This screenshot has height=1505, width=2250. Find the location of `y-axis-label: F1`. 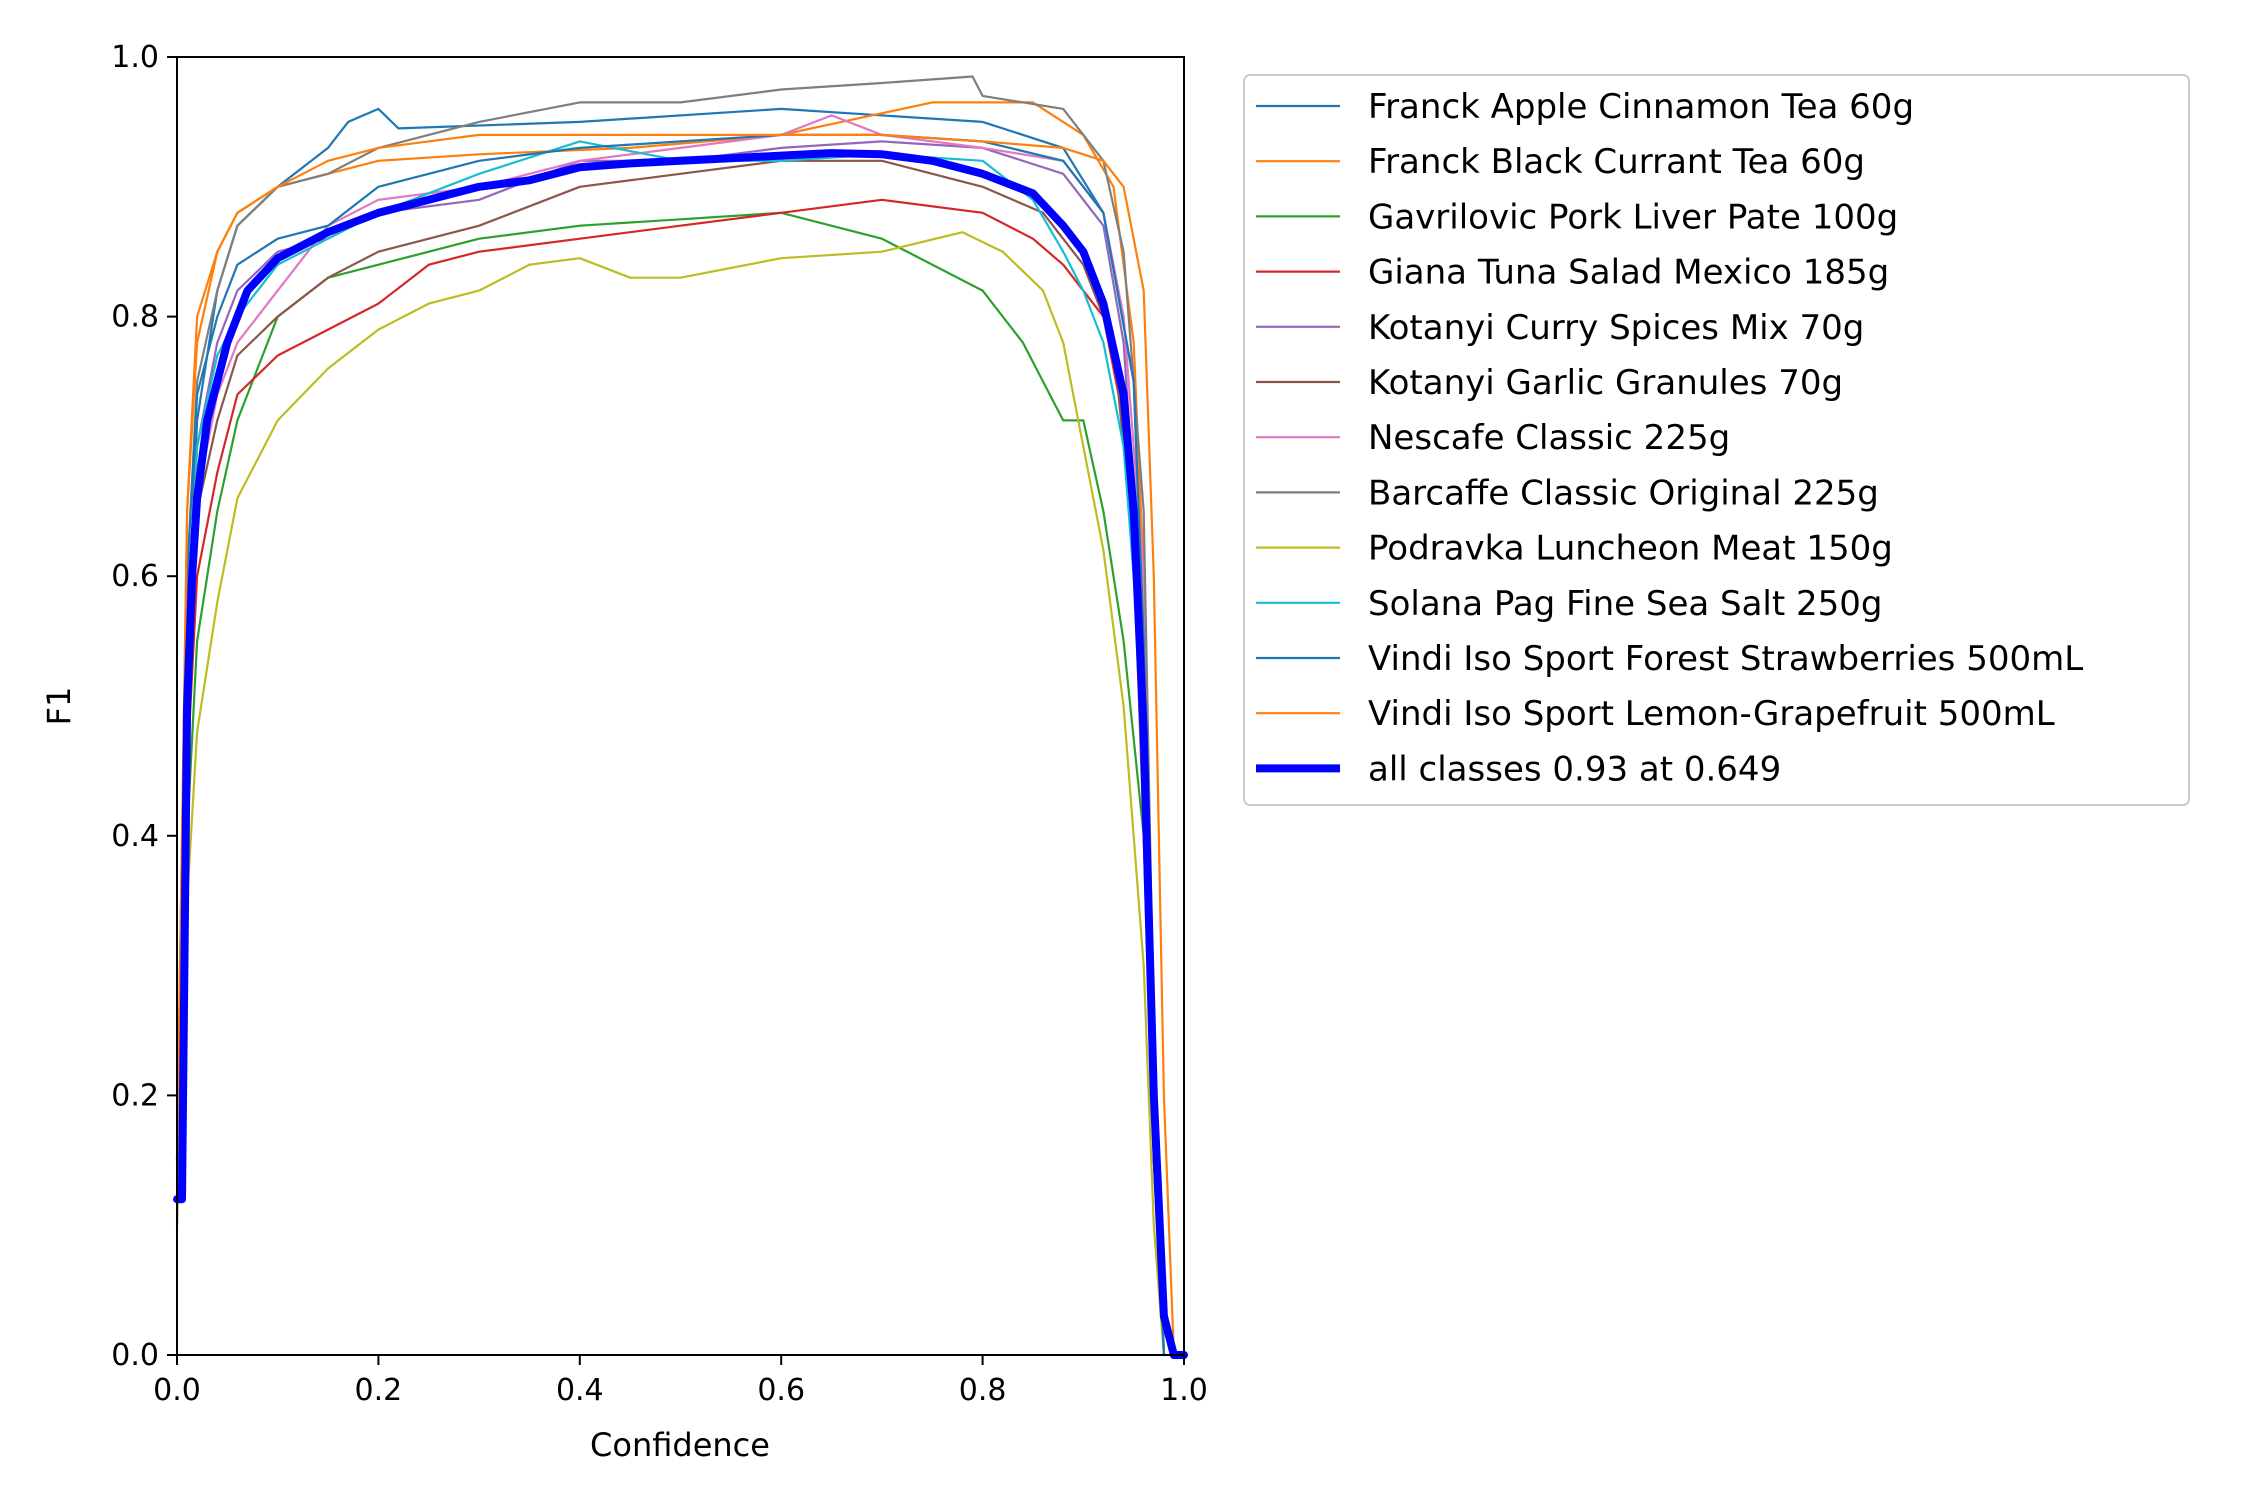

y-axis-label: F1 is located at coordinates (59, 706).